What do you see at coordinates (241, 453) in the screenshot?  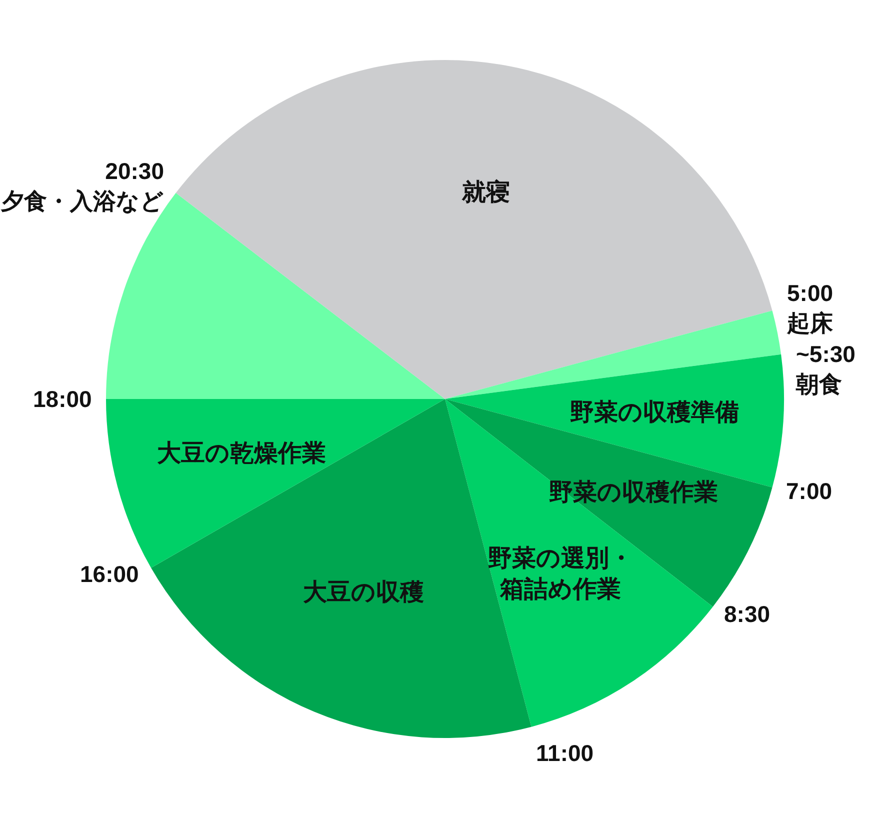 I see `slice-label: 大豆の乾燥作業` at bounding box center [241, 453].